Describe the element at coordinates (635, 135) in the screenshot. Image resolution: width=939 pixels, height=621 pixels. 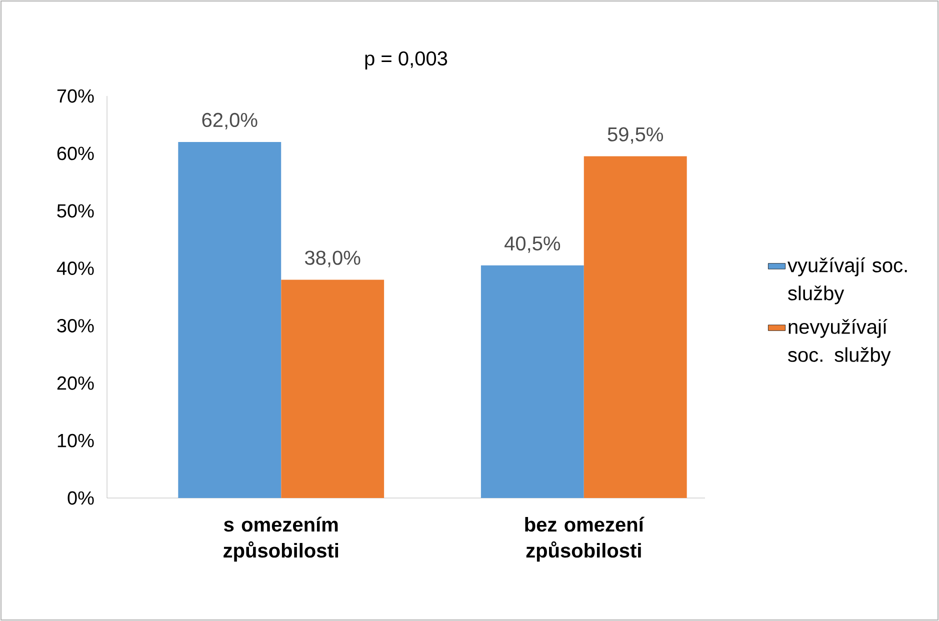
I see `data-label: 59,5%` at that location.